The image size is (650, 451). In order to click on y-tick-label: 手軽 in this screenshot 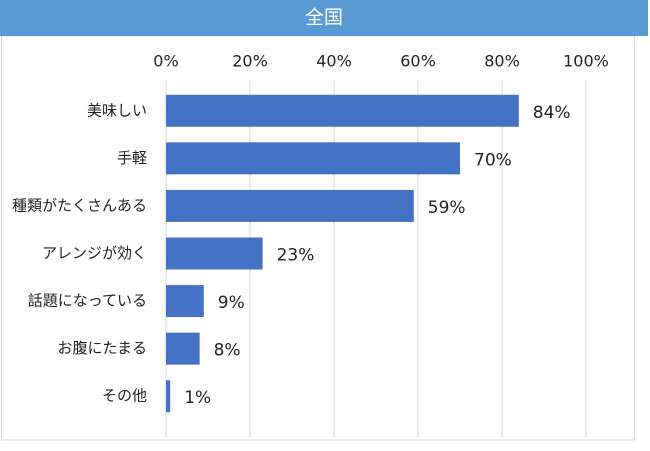, I will do `click(132, 158)`.